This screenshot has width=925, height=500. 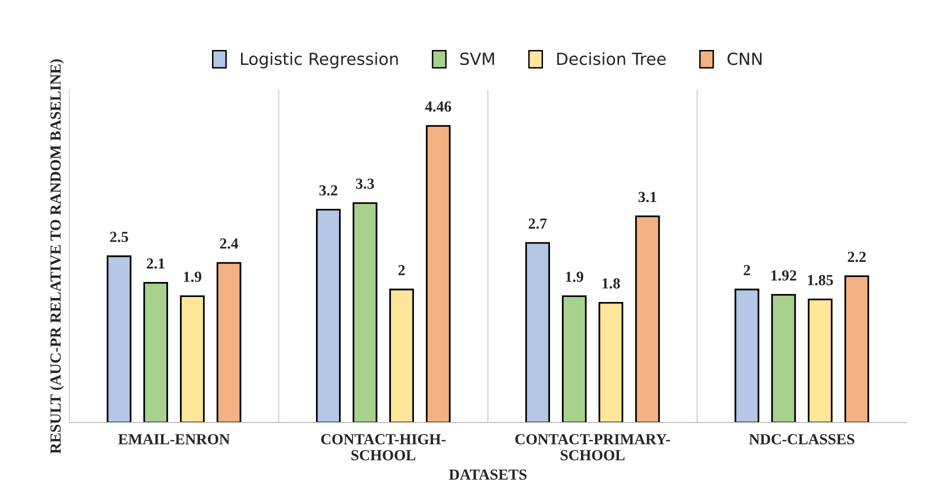 I want to click on legend-label: SVM, so click(x=477, y=59).